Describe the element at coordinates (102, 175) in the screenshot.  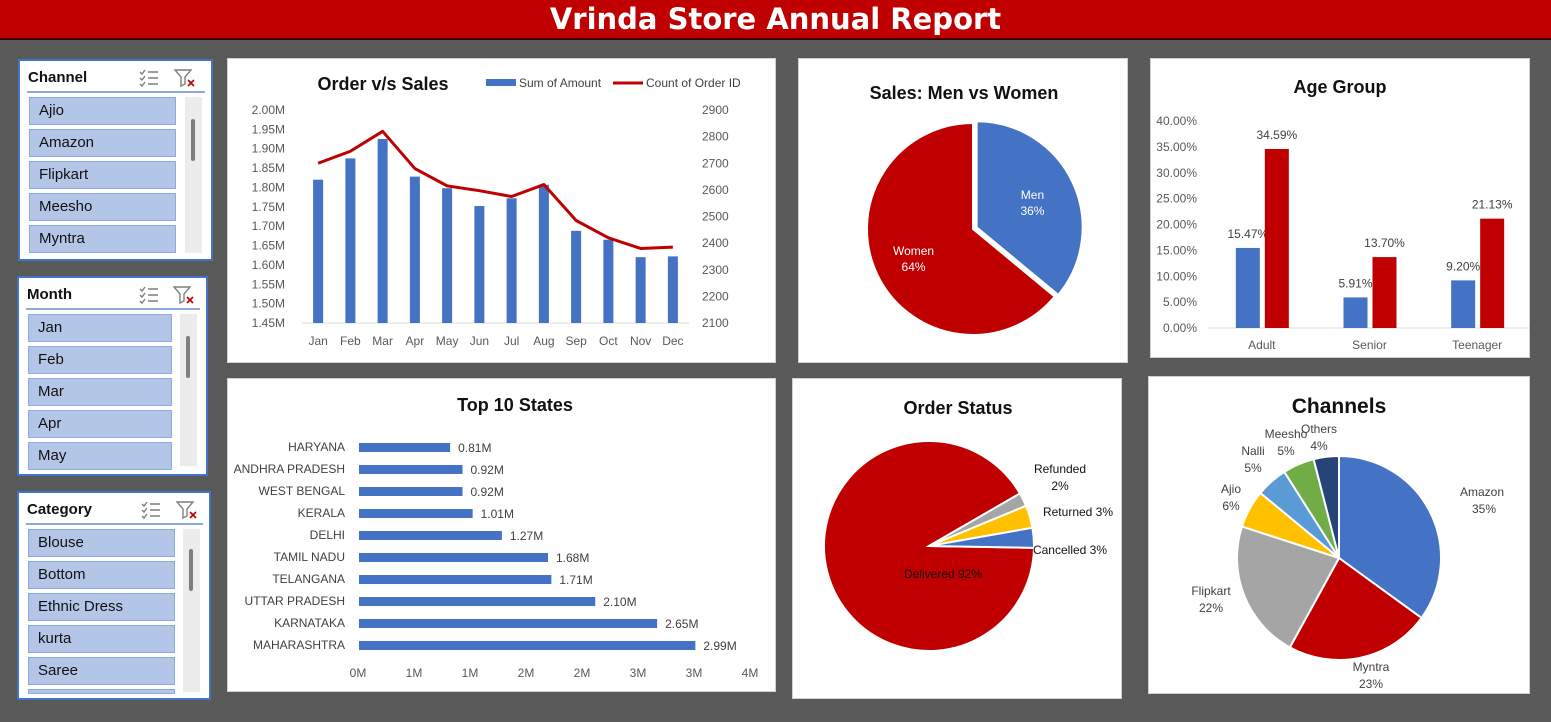
I see `slicer-item-flipkart: Flipkart` at that location.